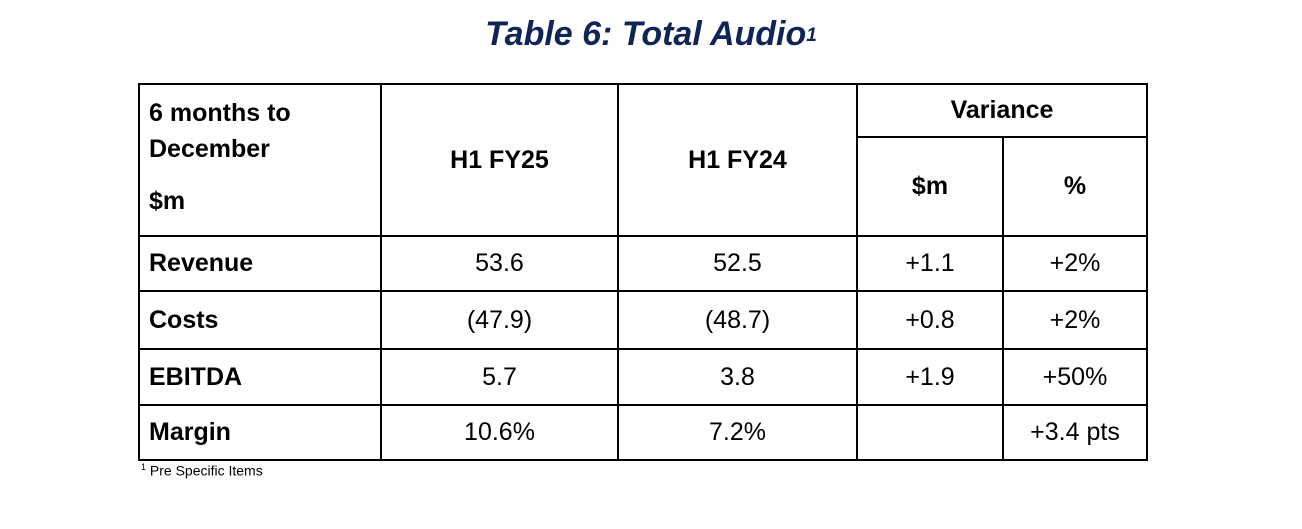  Describe the element at coordinates (1075, 377) in the screenshot. I see `cell-variance-pct: +50%` at that location.